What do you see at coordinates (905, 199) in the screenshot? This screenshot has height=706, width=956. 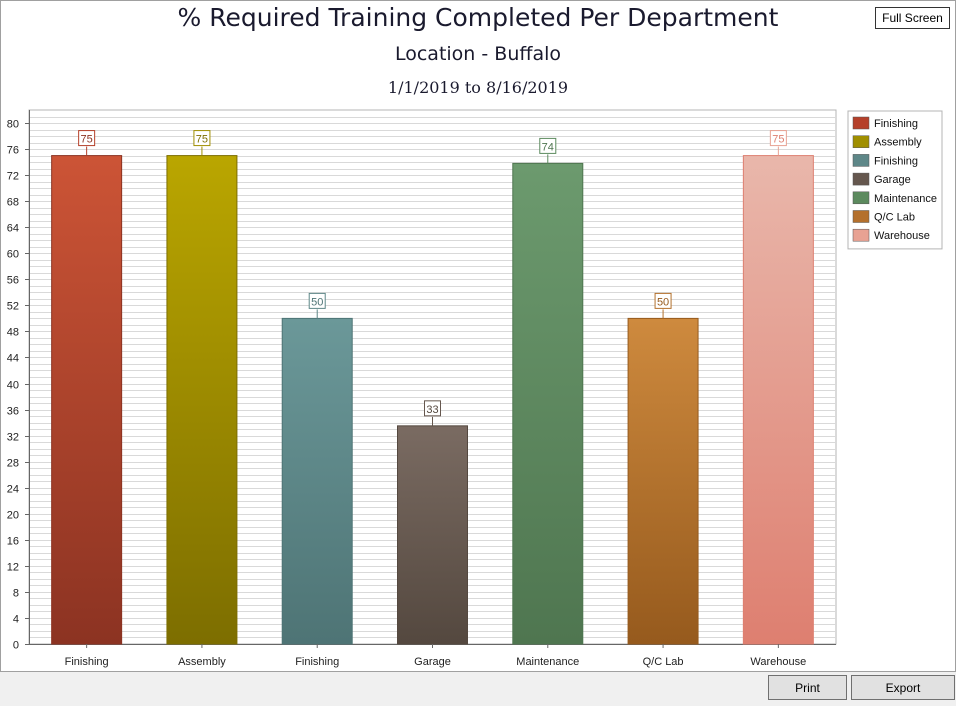 I see `legend-label: Maintenance` at bounding box center [905, 199].